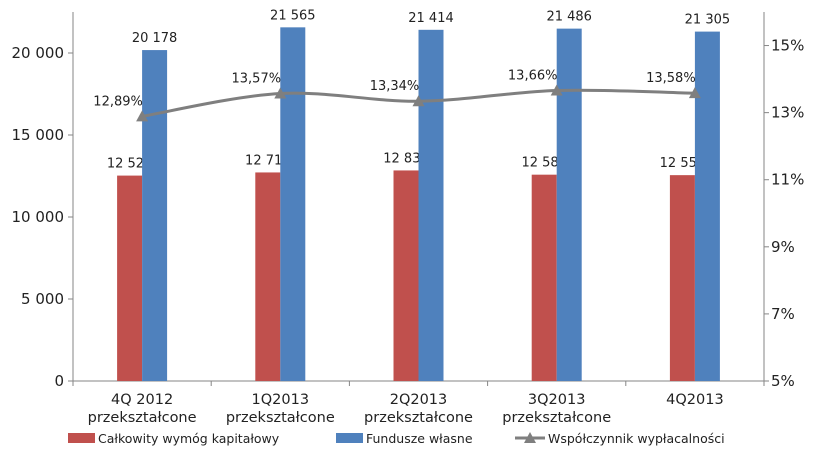  What do you see at coordinates (783, 247) in the screenshot?
I see `right-axis-tick-label: 9%` at bounding box center [783, 247].